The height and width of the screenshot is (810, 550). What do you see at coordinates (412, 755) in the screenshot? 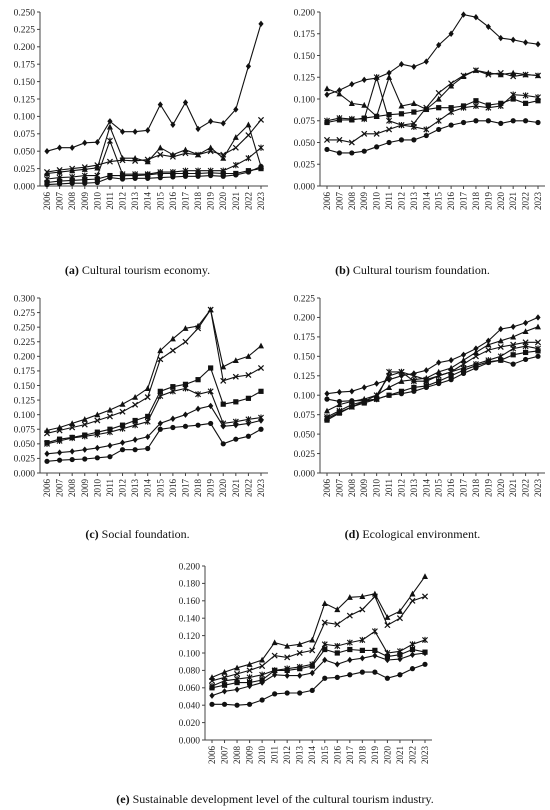
I see `x-tick-label: 2022` at bounding box center [412, 755].